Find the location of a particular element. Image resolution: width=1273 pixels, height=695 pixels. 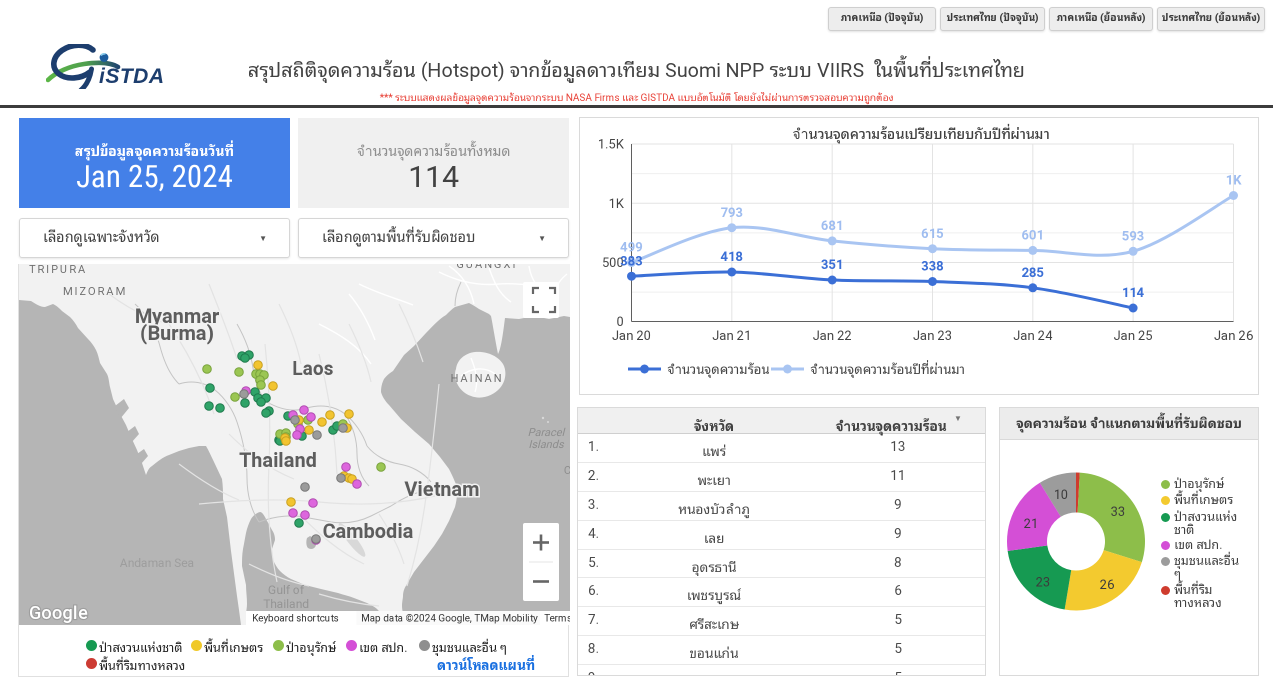

svg-text: 285 is located at coordinates (1033, 273).